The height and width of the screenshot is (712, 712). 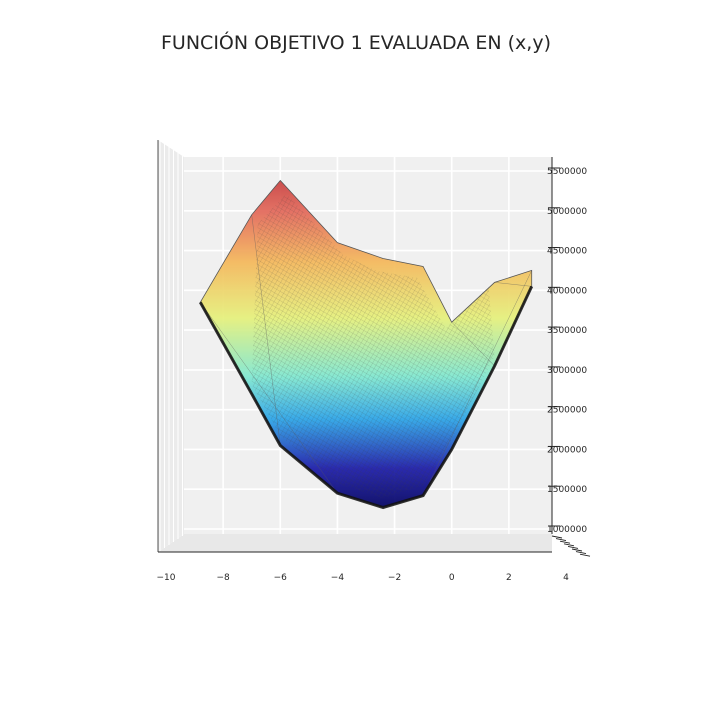 I want to click on x-tick-labels: −10 −8 −6 −4 −2 0 2 4, so click(x=363, y=578).